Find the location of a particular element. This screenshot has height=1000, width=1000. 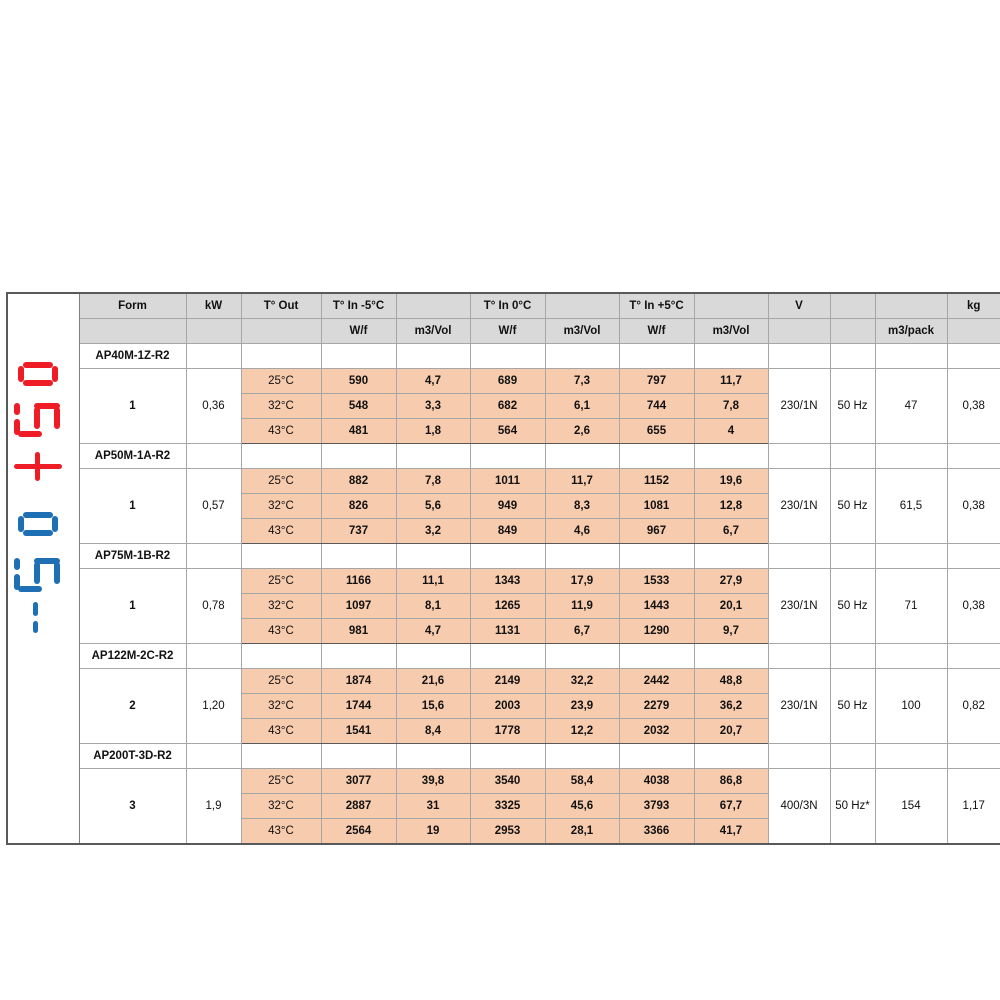

wf-minus5-cell: 2887 is located at coordinates (358, 806).